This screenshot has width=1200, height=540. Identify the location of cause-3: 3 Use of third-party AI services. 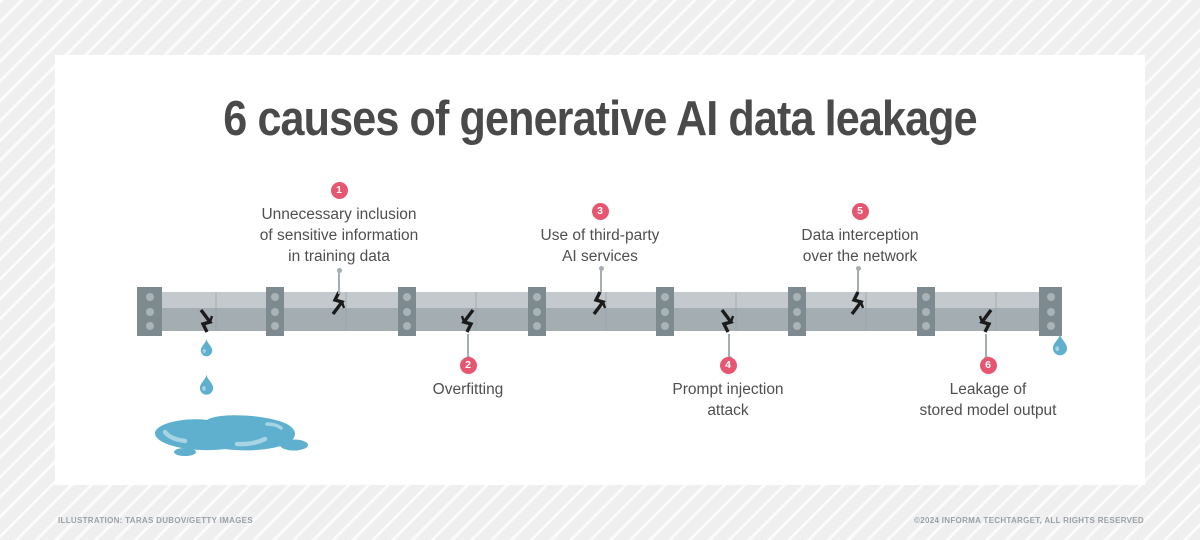
(600, 235).